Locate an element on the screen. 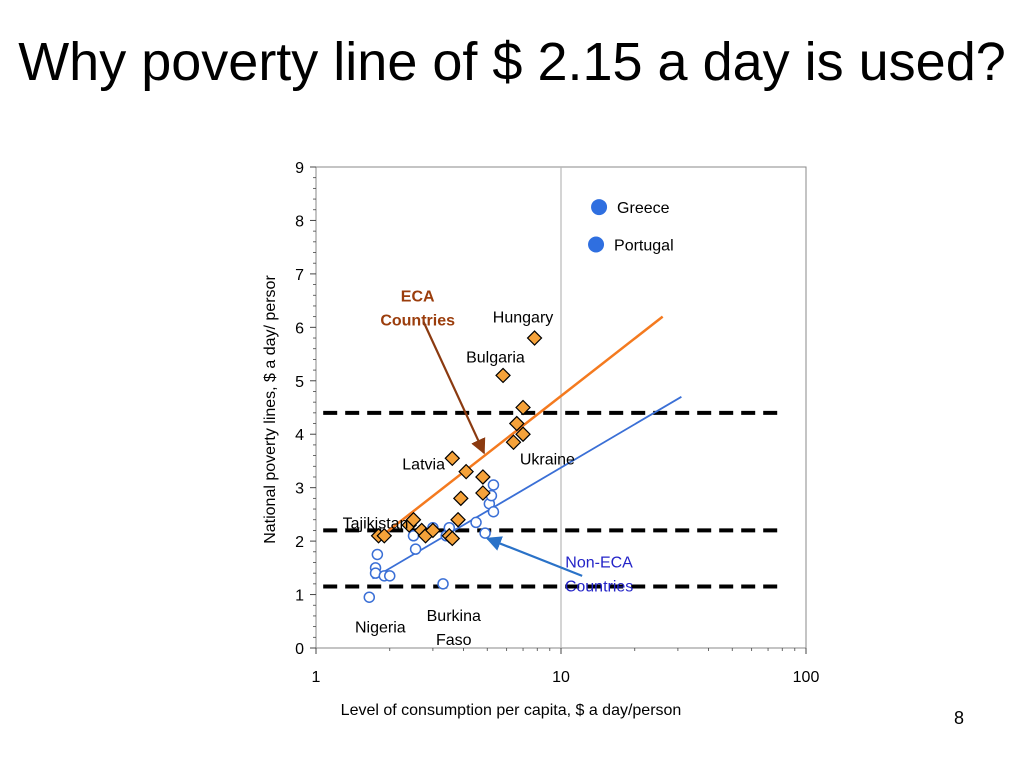  annotation-burkina-2: Faso is located at coordinates (454, 640).